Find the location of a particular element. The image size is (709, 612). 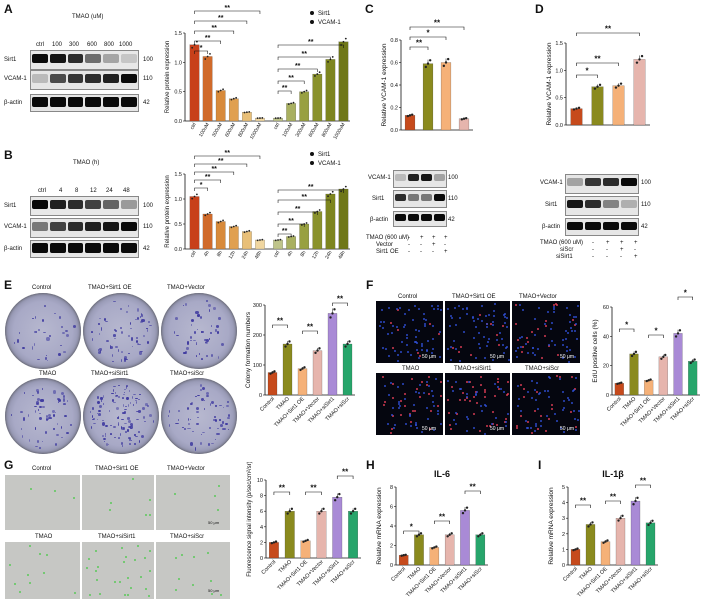

x-tick-label: 48h is located at coordinates (341, 255).